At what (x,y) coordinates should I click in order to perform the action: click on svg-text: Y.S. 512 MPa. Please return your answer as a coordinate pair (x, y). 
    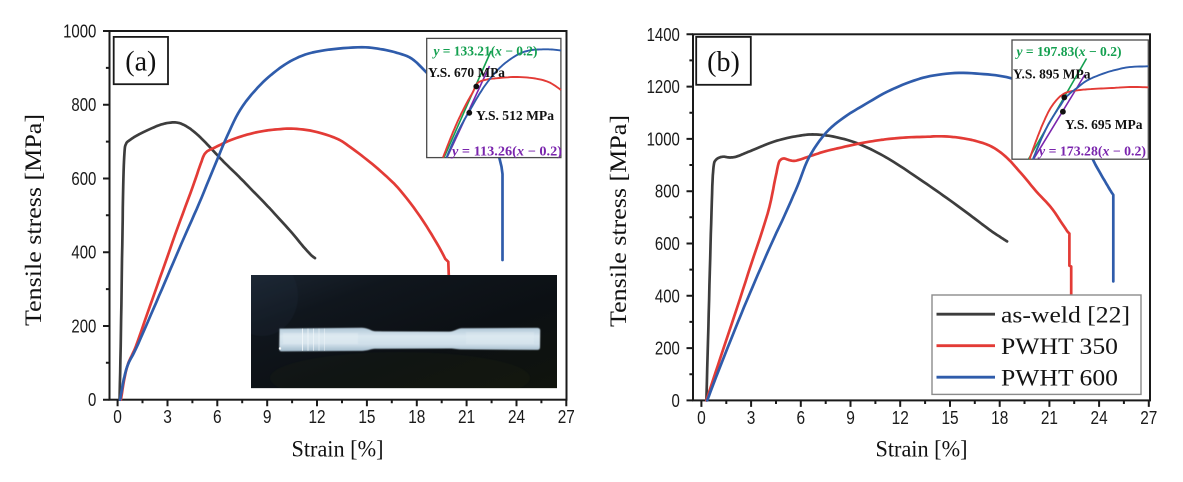
    Looking at the image, I should click on (515, 115).